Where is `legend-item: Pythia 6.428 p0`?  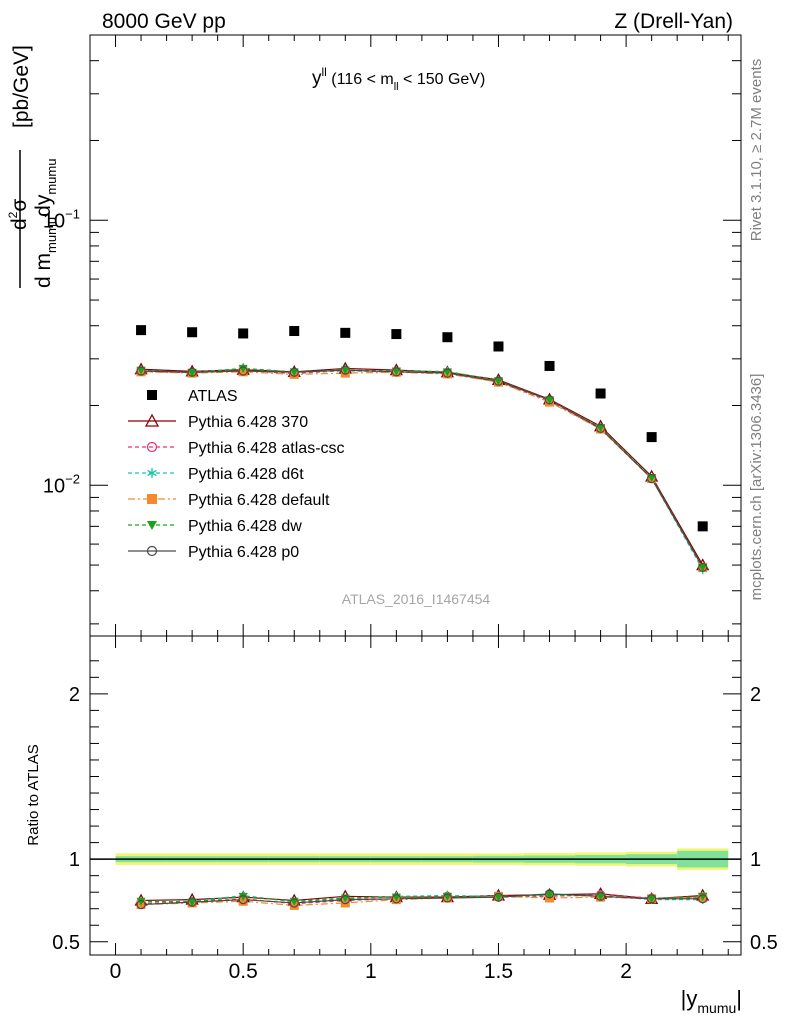 legend-item: Pythia 6.428 p0 is located at coordinates (213, 552).